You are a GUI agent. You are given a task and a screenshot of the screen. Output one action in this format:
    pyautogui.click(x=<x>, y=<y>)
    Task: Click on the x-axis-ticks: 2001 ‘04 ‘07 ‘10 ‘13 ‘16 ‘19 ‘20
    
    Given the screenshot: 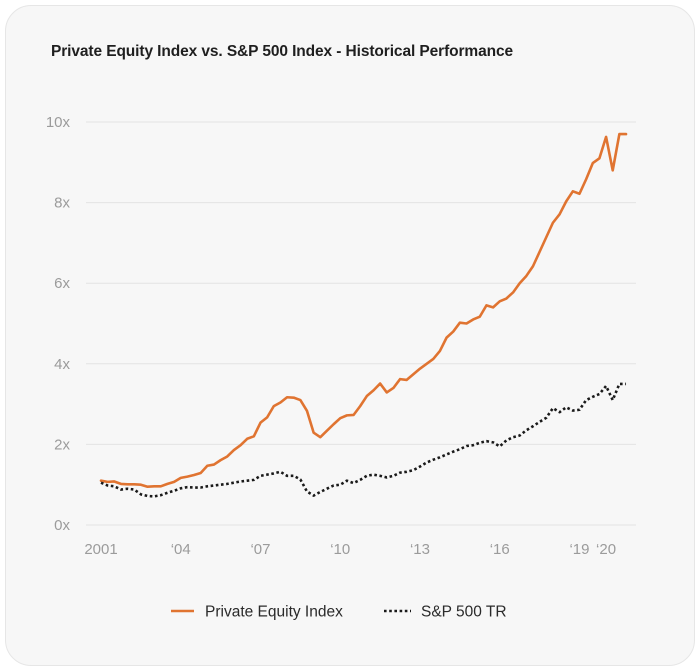 What is the action you would take?
    pyautogui.click(x=350, y=549)
    